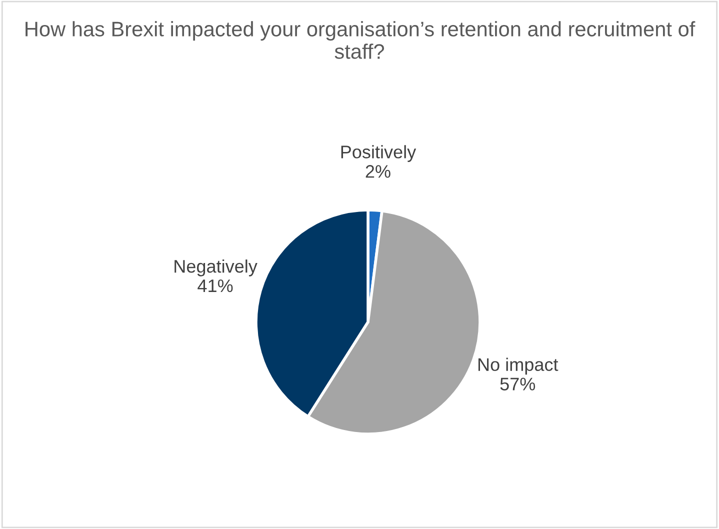 The image size is (719, 529). Describe the element at coordinates (216, 267) in the screenshot. I see `slice-label: Negatively` at that location.